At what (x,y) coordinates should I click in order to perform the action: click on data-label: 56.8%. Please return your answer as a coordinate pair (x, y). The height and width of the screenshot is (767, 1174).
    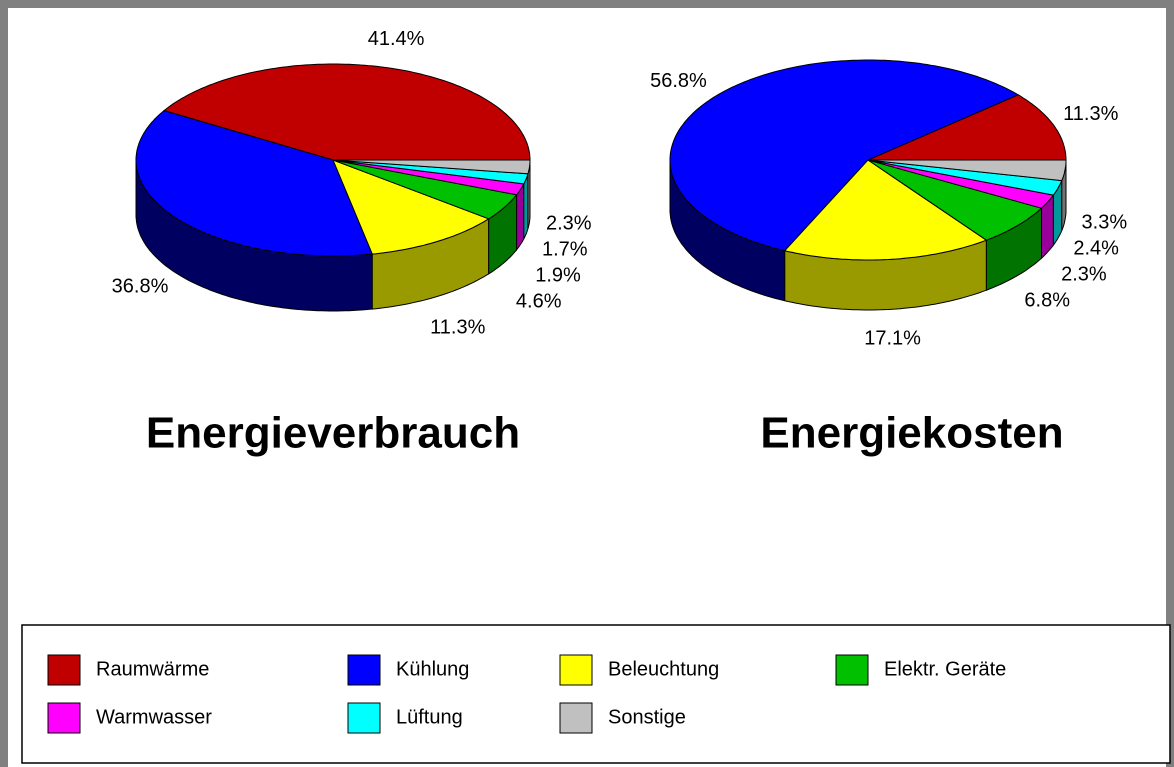
    Looking at the image, I should click on (678, 81).